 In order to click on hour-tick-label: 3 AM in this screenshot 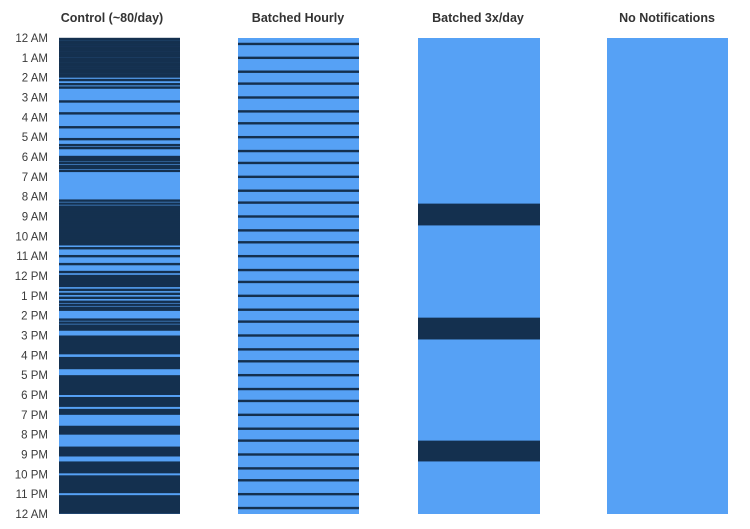, I will do `click(35, 99)`.